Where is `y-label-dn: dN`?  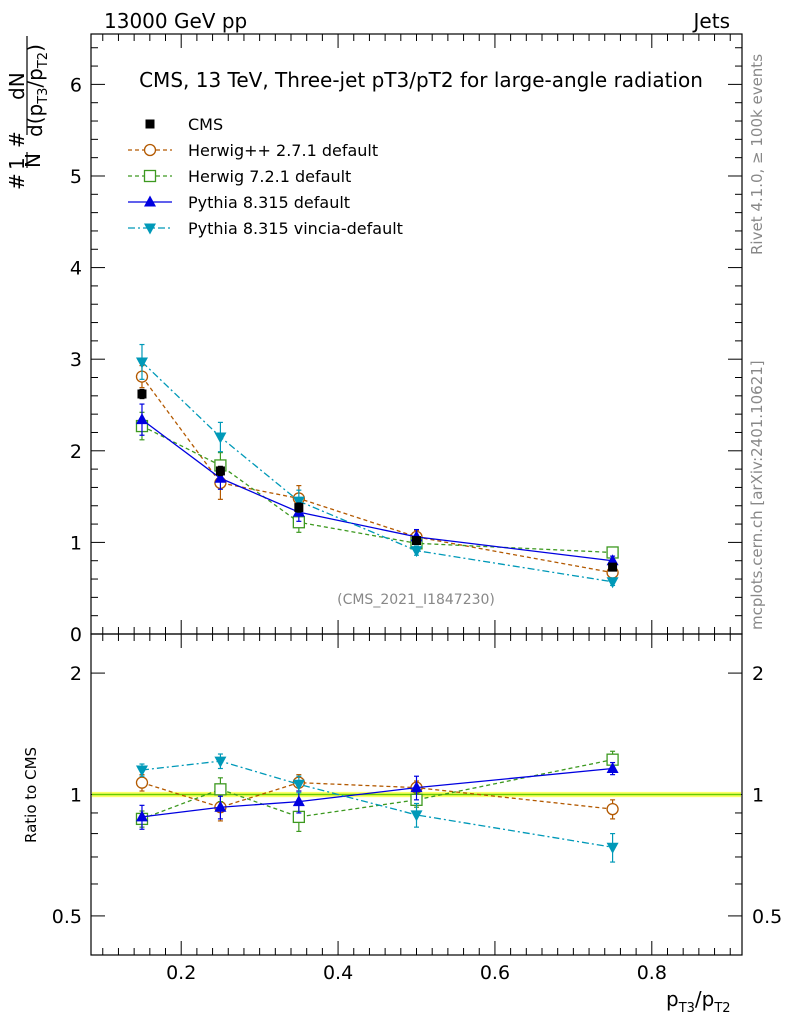
y-label-dn: dN is located at coordinates (17, 86).